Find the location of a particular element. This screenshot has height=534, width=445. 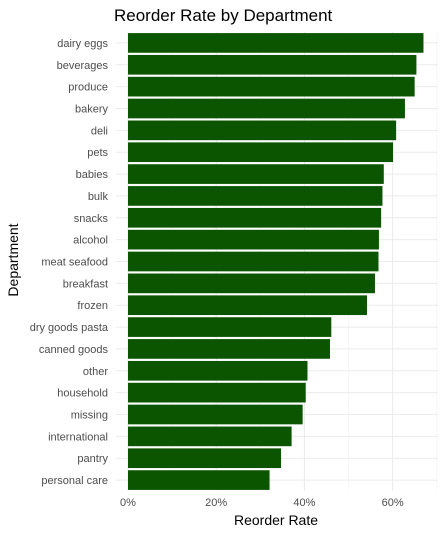

y-tick-label: pets is located at coordinates (97, 153).